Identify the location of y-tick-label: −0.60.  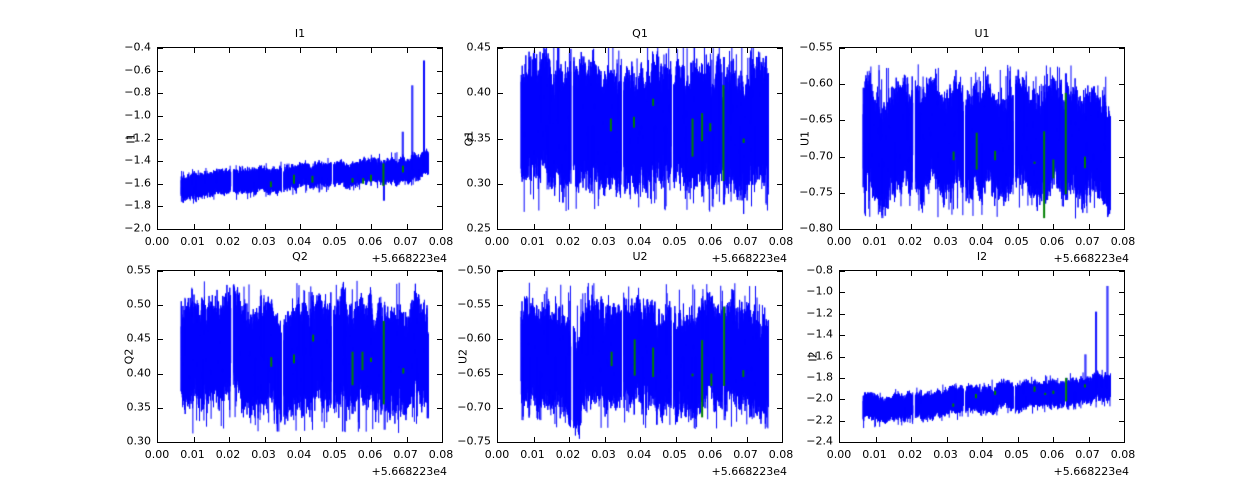
(474, 338).